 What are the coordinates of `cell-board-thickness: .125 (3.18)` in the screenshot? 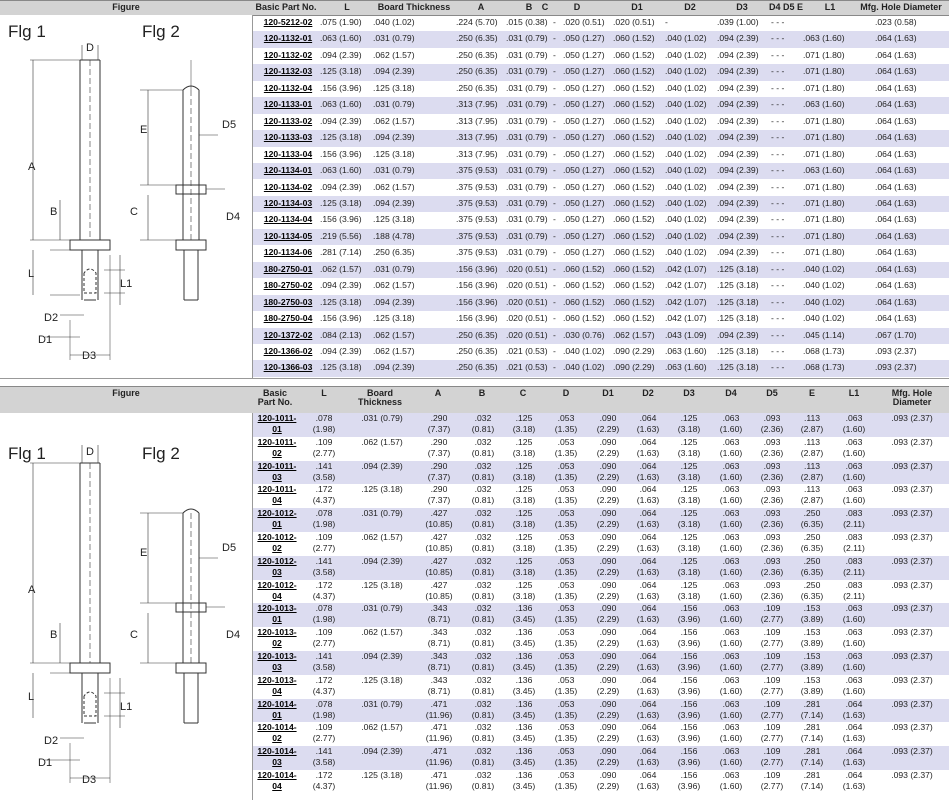 It's located at (394, 153).